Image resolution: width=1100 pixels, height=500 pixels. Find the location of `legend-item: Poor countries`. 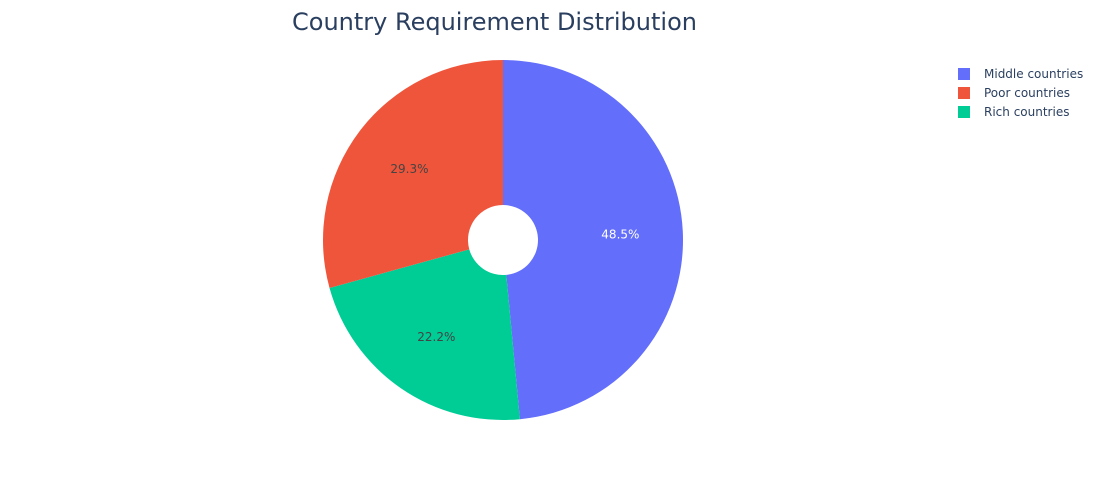

legend-item: Poor countries is located at coordinates (1014, 93).